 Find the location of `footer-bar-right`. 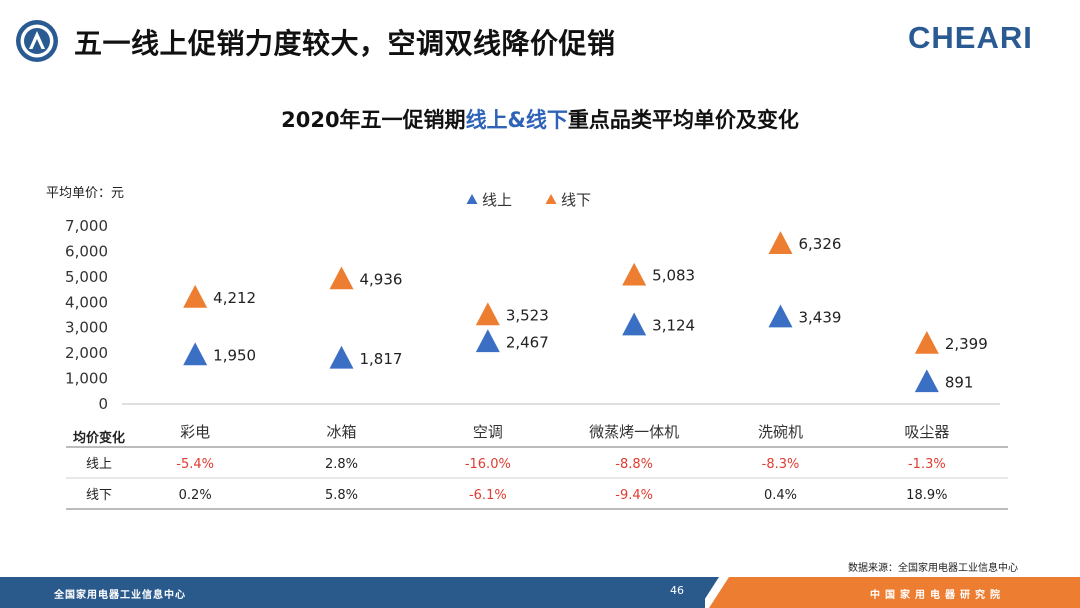

footer-bar-right is located at coordinates (892, 592).